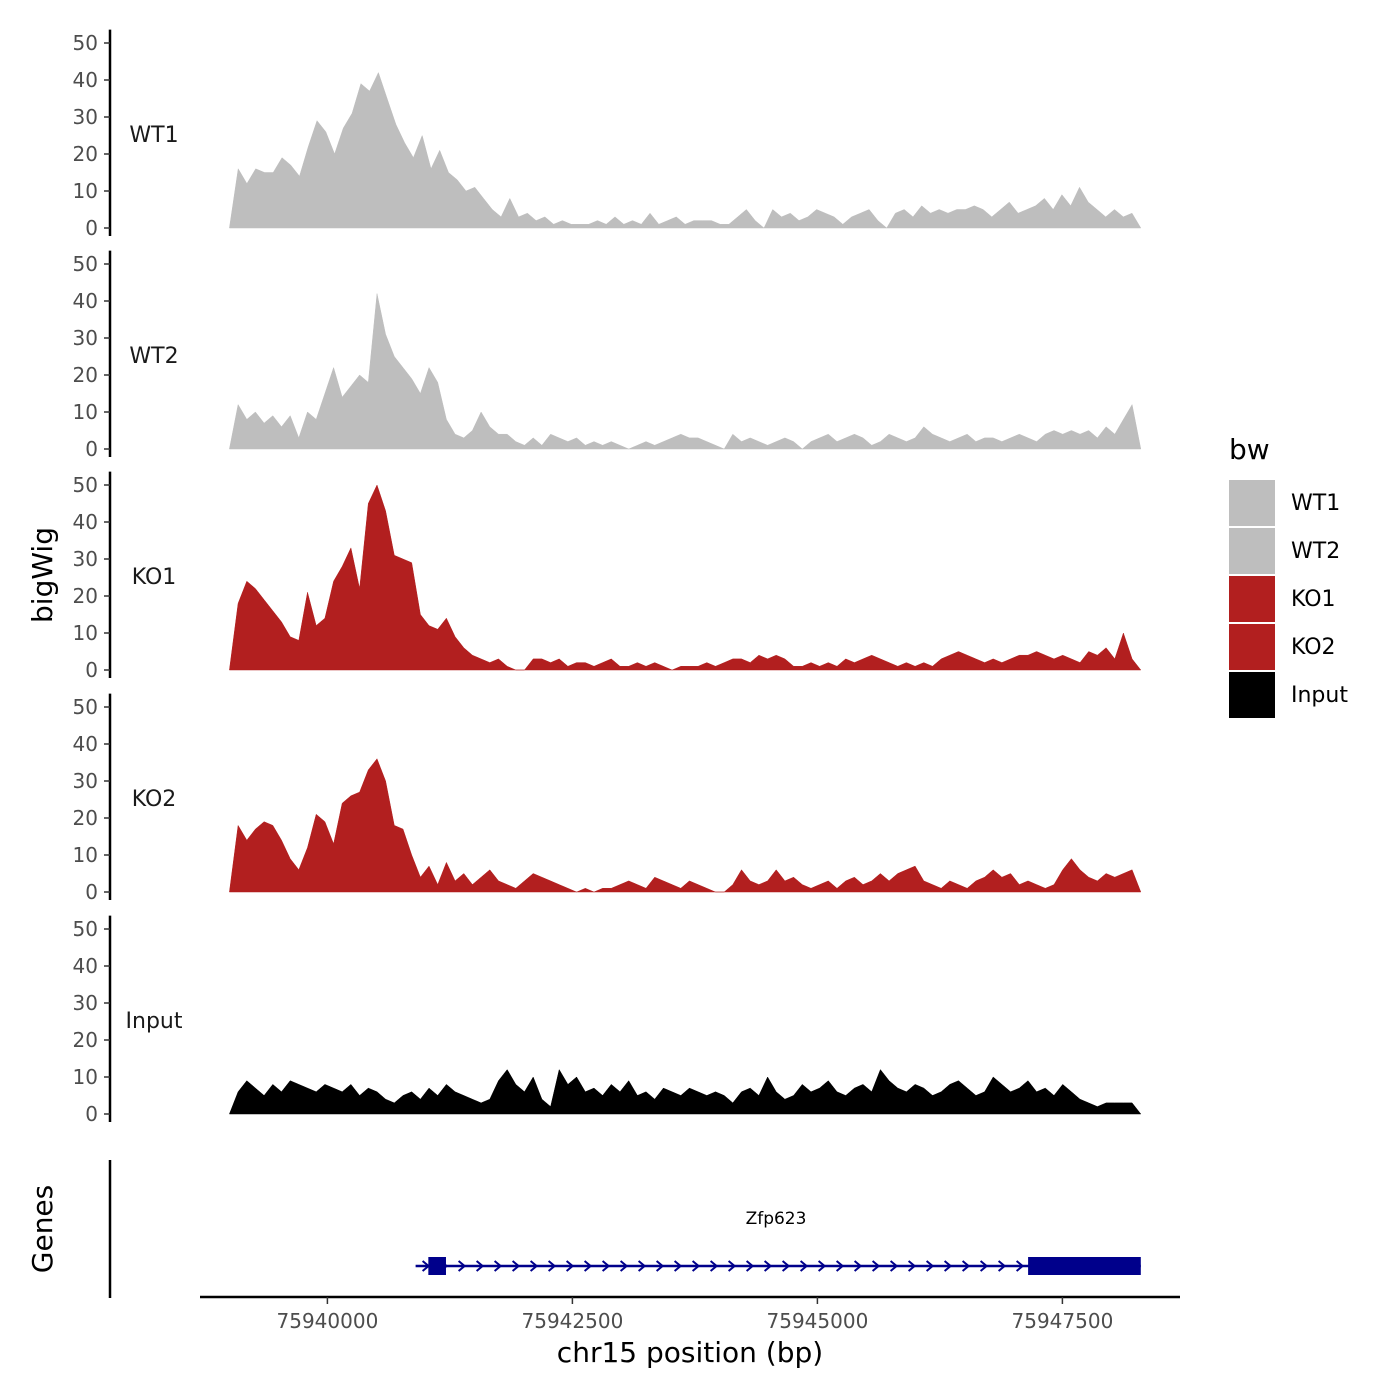 The height and width of the screenshot is (1400, 1400). I want to click on genes-axis-title: Genes, so click(42, 1229).